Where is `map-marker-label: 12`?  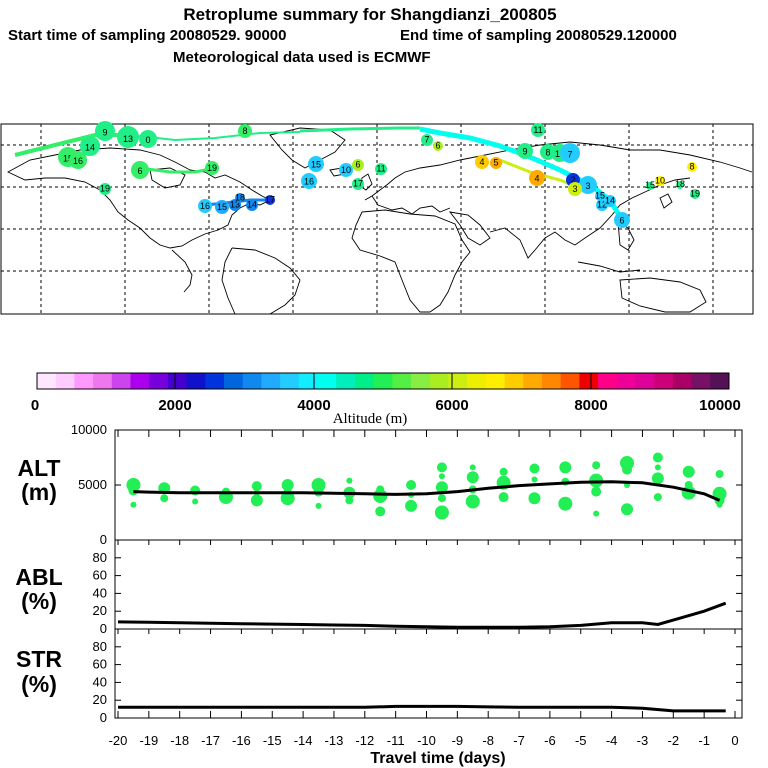 map-marker-label: 12 is located at coordinates (602, 205).